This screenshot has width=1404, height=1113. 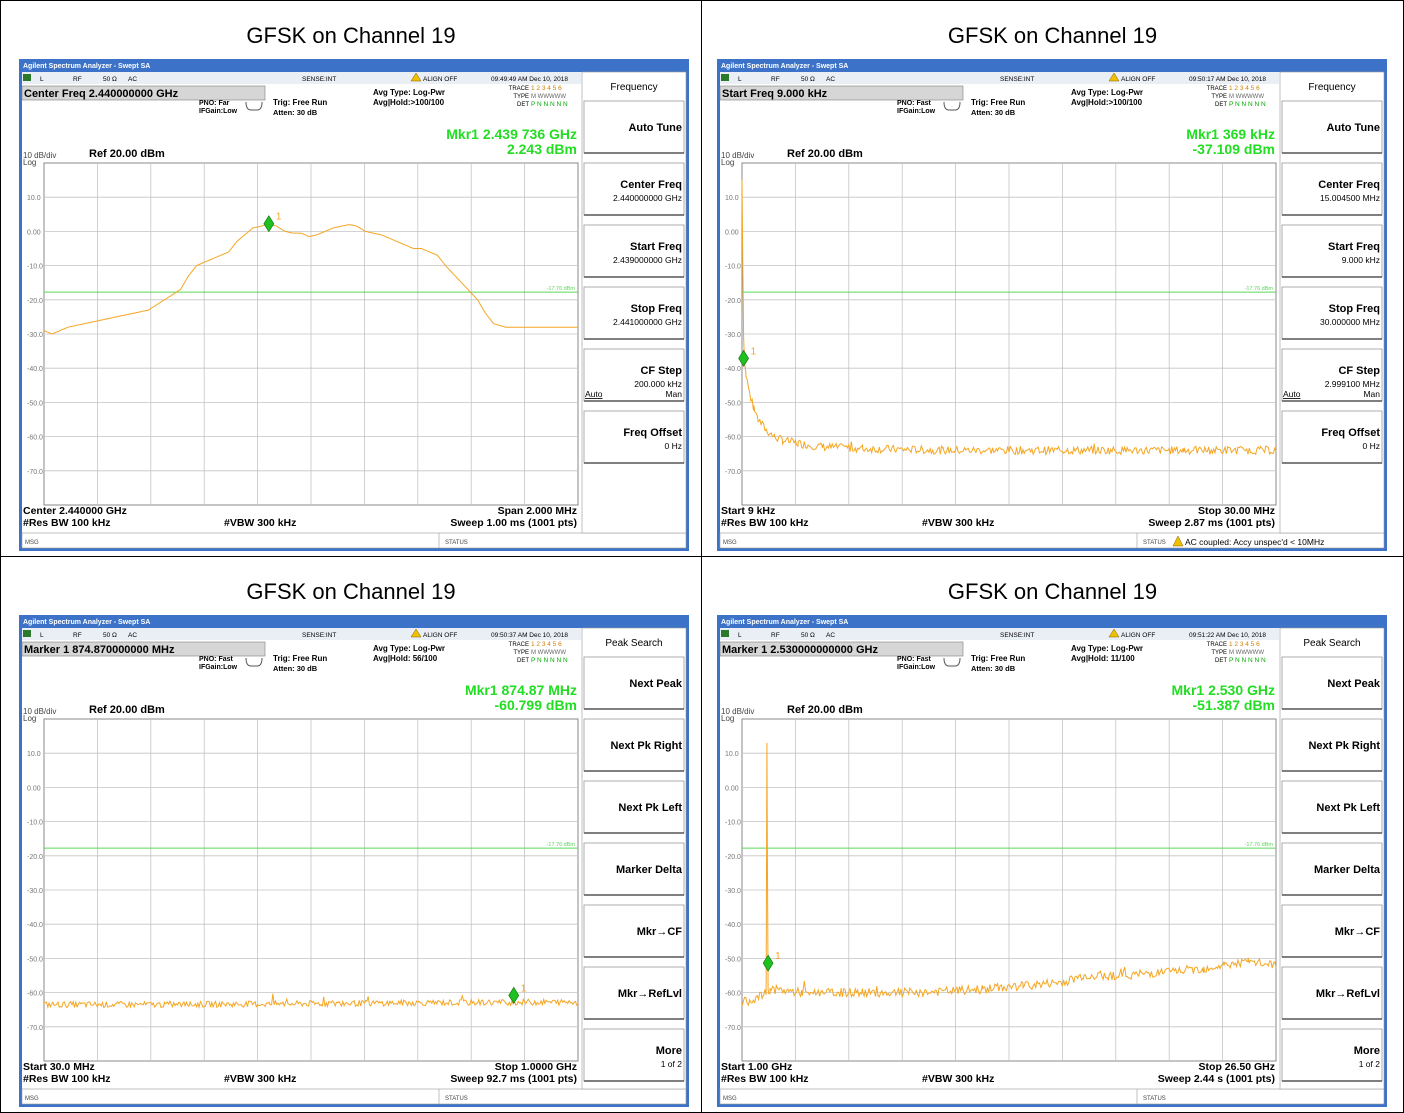 I want to click on softkey-value: 30.000000 MHz, so click(x=1350, y=322).